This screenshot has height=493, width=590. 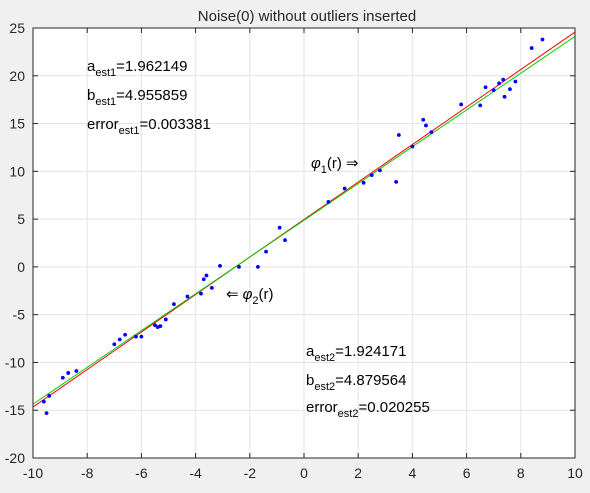 I want to click on chart-title: Noise(0) without outliers inserted, so click(x=307, y=16).